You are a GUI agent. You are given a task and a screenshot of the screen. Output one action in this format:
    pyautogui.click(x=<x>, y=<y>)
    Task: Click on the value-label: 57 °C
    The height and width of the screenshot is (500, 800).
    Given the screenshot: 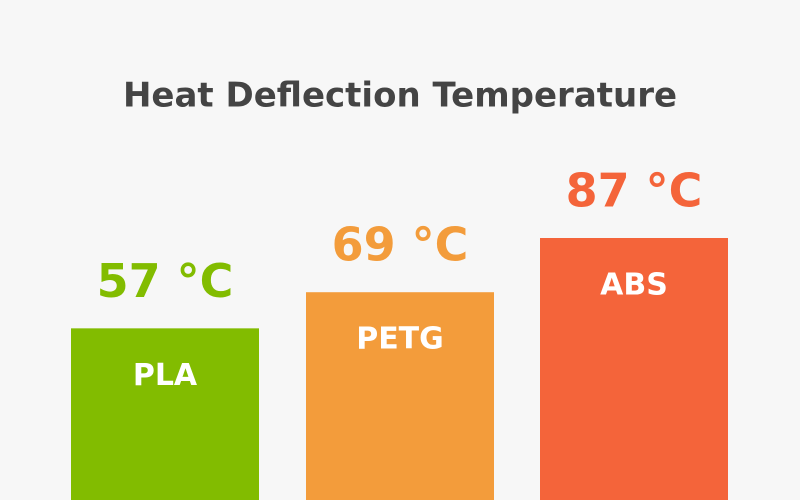 What is the action you would take?
    pyautogui.click(x=165, y=281)
    